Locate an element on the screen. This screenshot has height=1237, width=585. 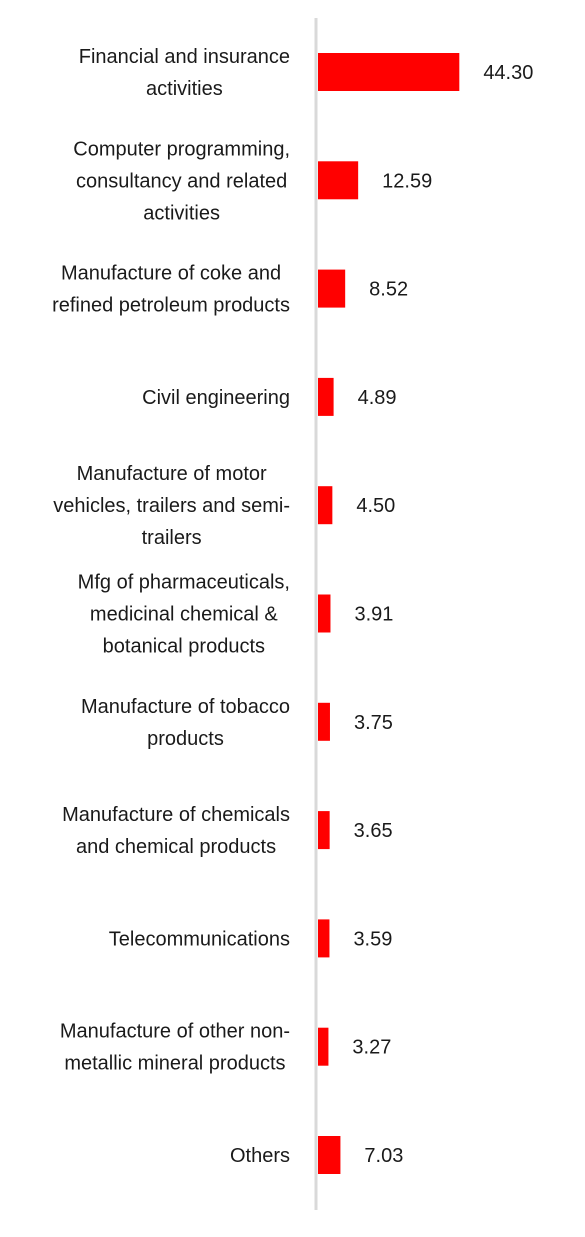
bar-value-label: 8.52 is located at coordinates (388, 290).